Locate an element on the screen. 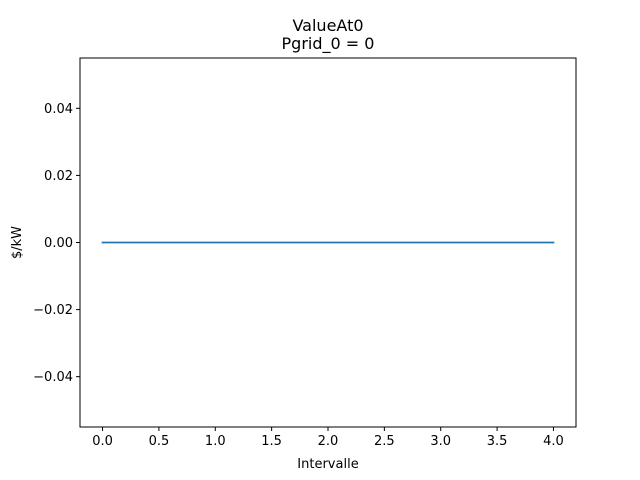 Image resolution: width=640 pixels, height=480 pixels. y-tick-label: −0.04 is located at coordinates (53, 377).